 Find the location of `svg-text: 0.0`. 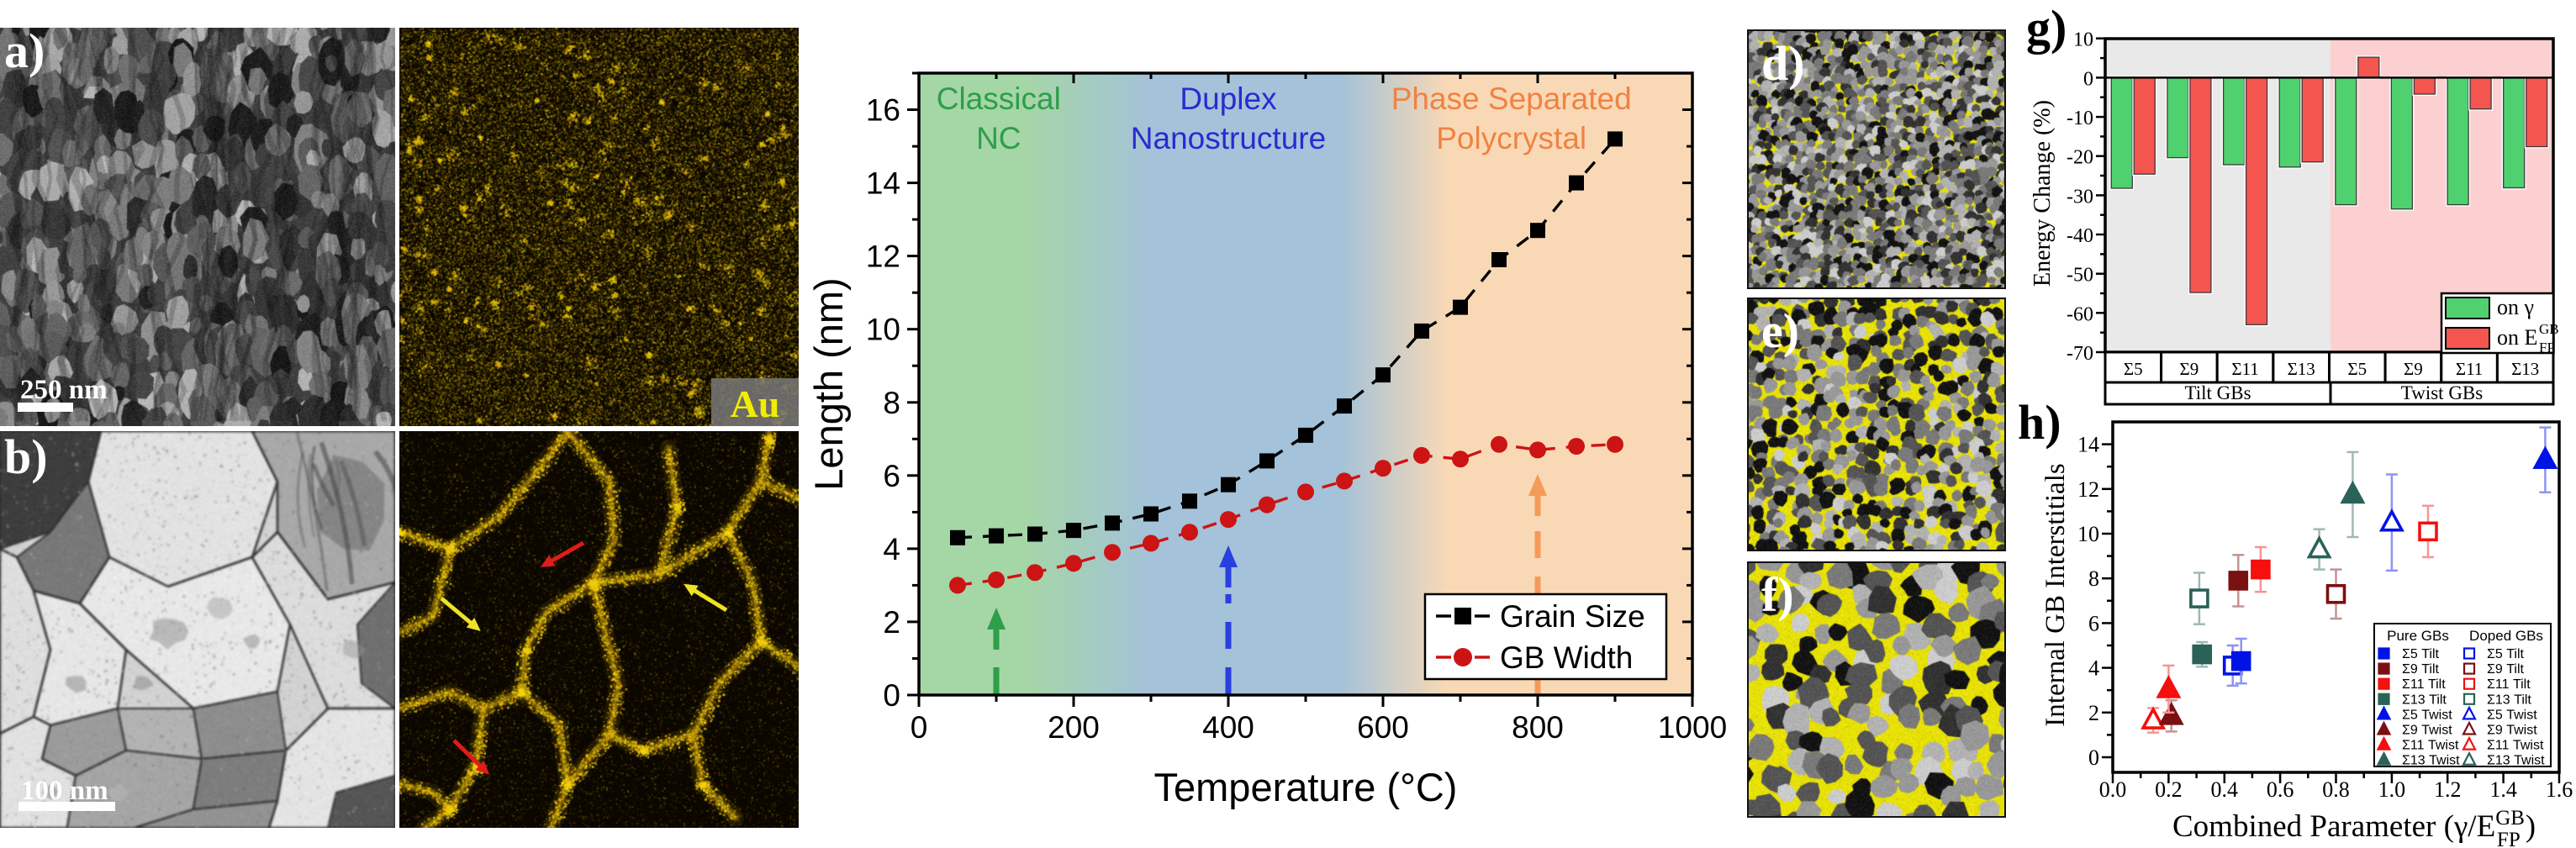

svg-text: 0.0 is located at coordinates (2113, 789).